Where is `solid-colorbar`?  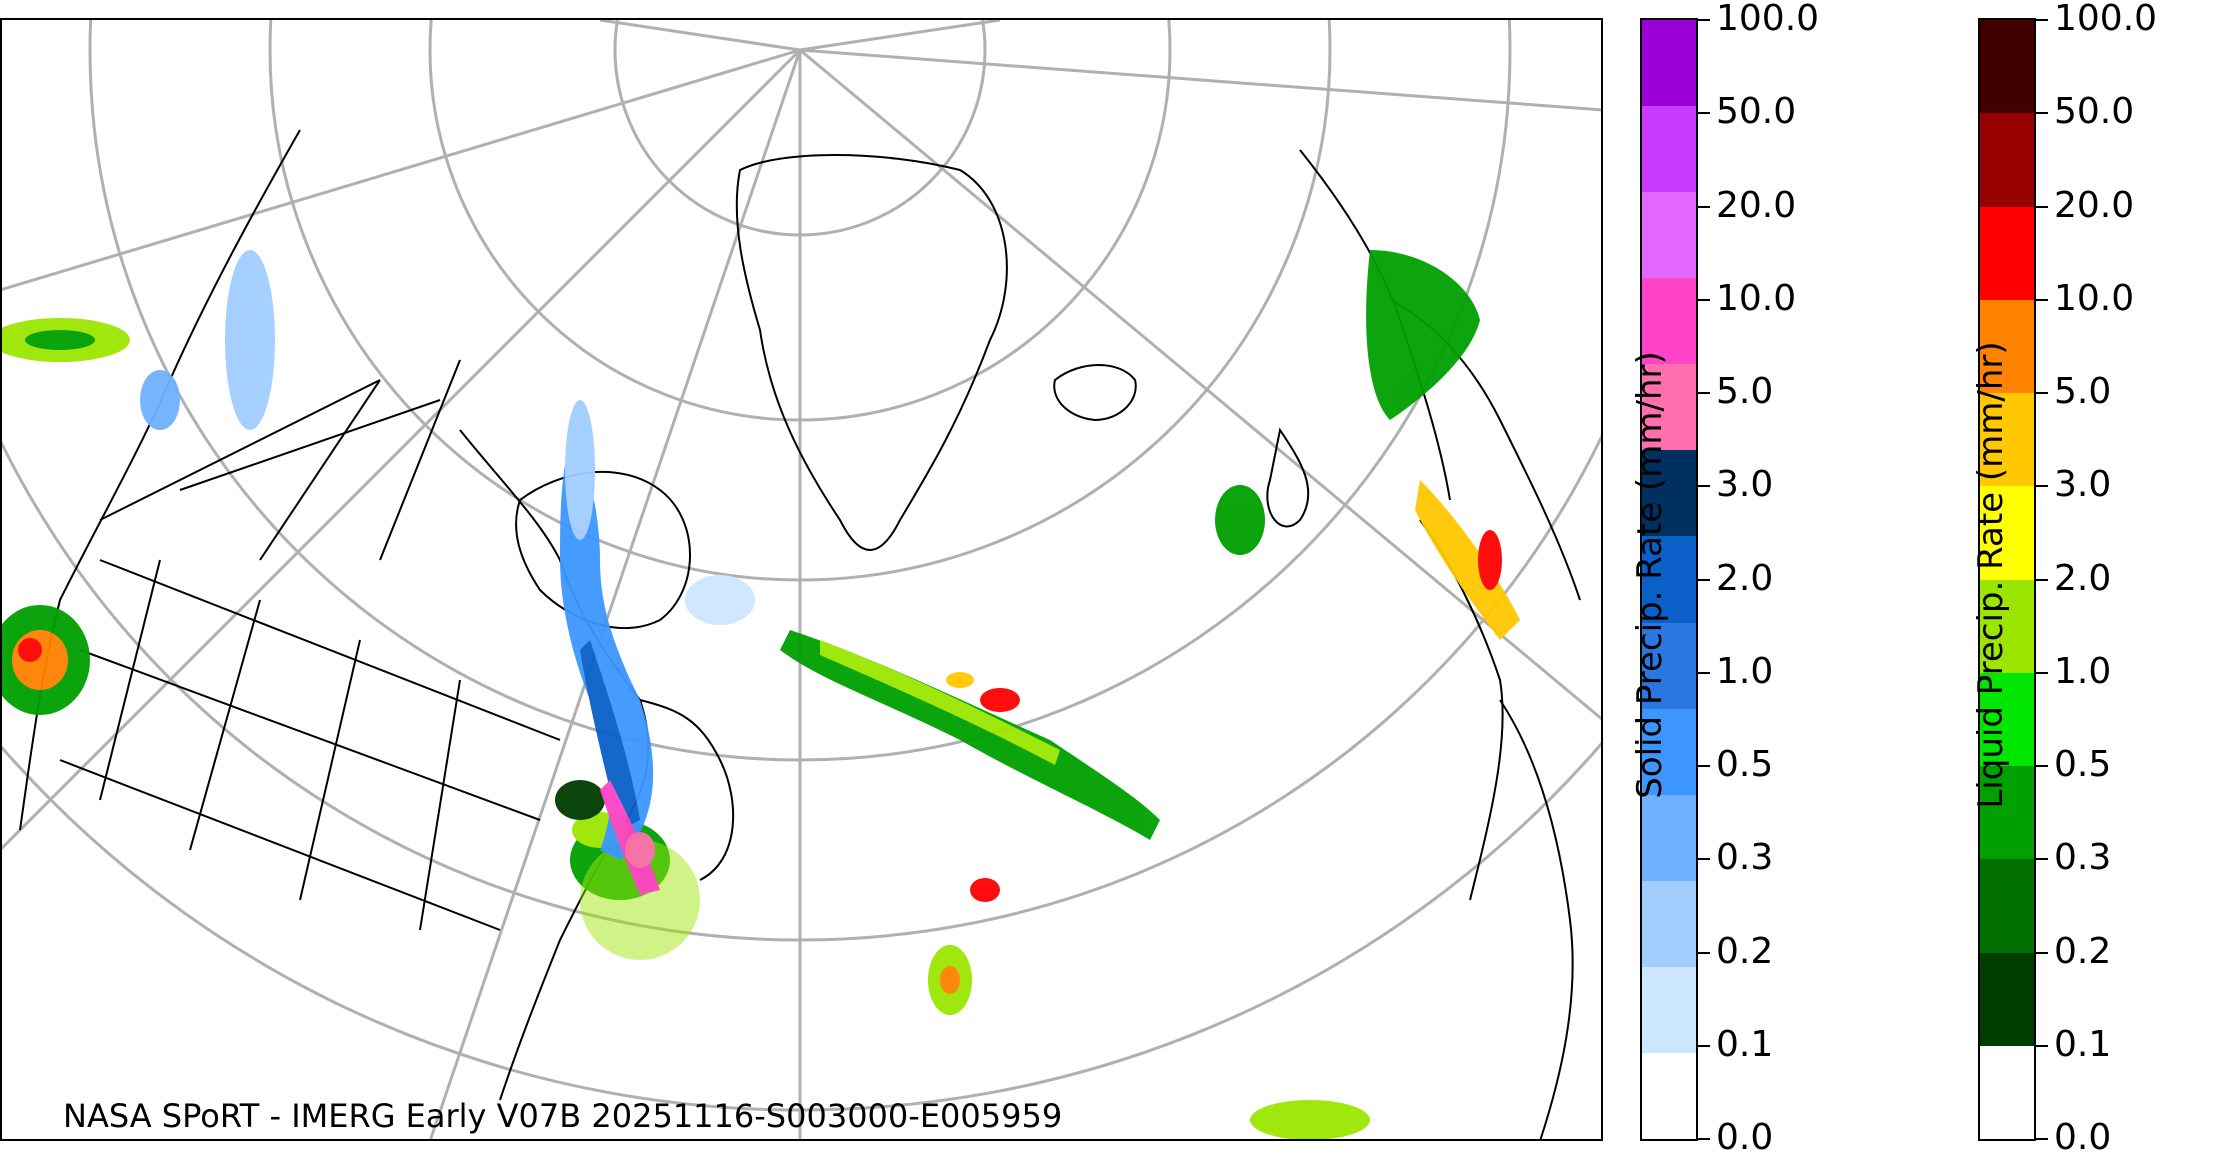
solid-colorbar is located at coordinates (1669, 579).